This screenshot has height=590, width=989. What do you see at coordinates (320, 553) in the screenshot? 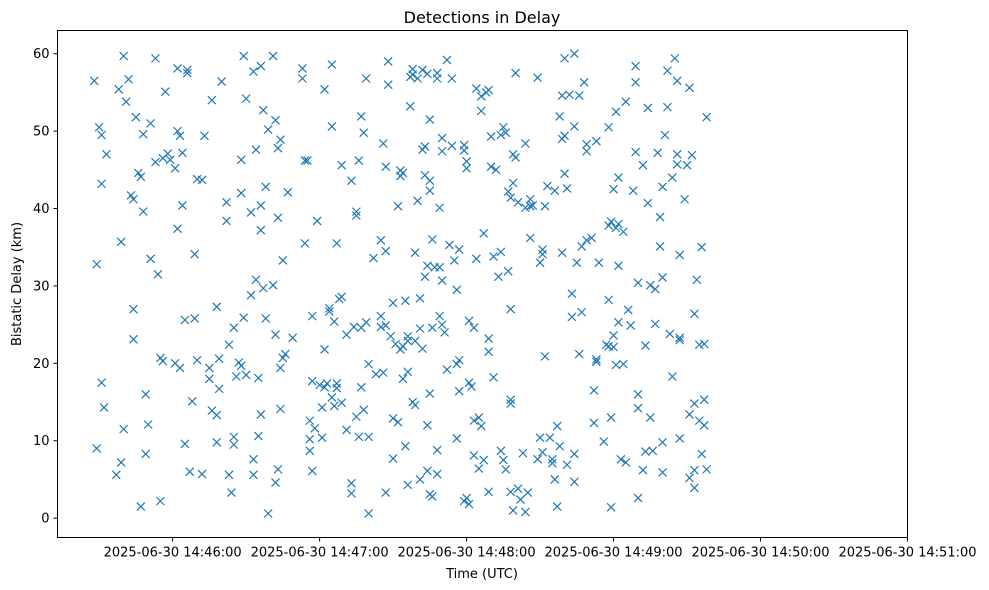
I see `x-tick-label: 2025-06-30 14:47:00` at bounding box center [320, 553].